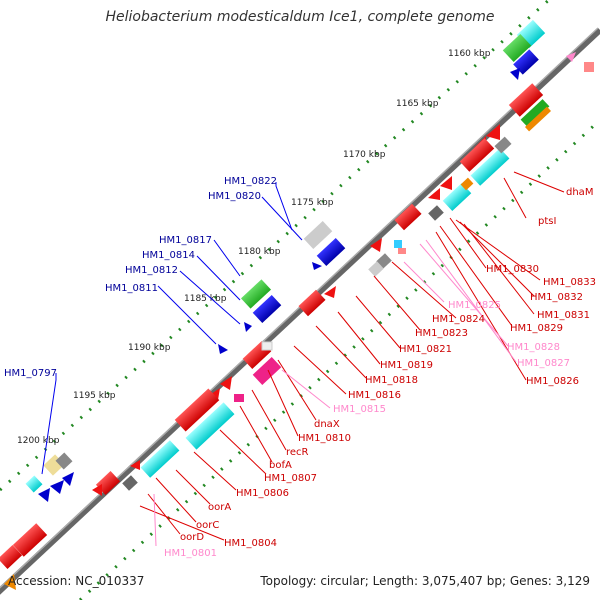  Describe the element at coordinates (556, 297) in the screenshot. I see `gene-label: HM1_0832` at that location.